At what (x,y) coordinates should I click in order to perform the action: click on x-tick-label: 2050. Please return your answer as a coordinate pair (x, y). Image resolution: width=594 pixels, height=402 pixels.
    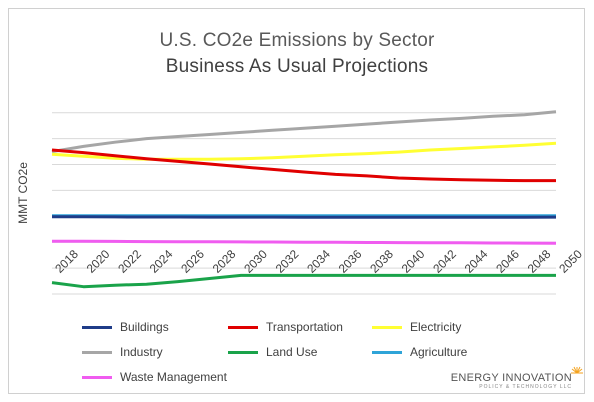
    Looking at the image, I should click on (570, 261).